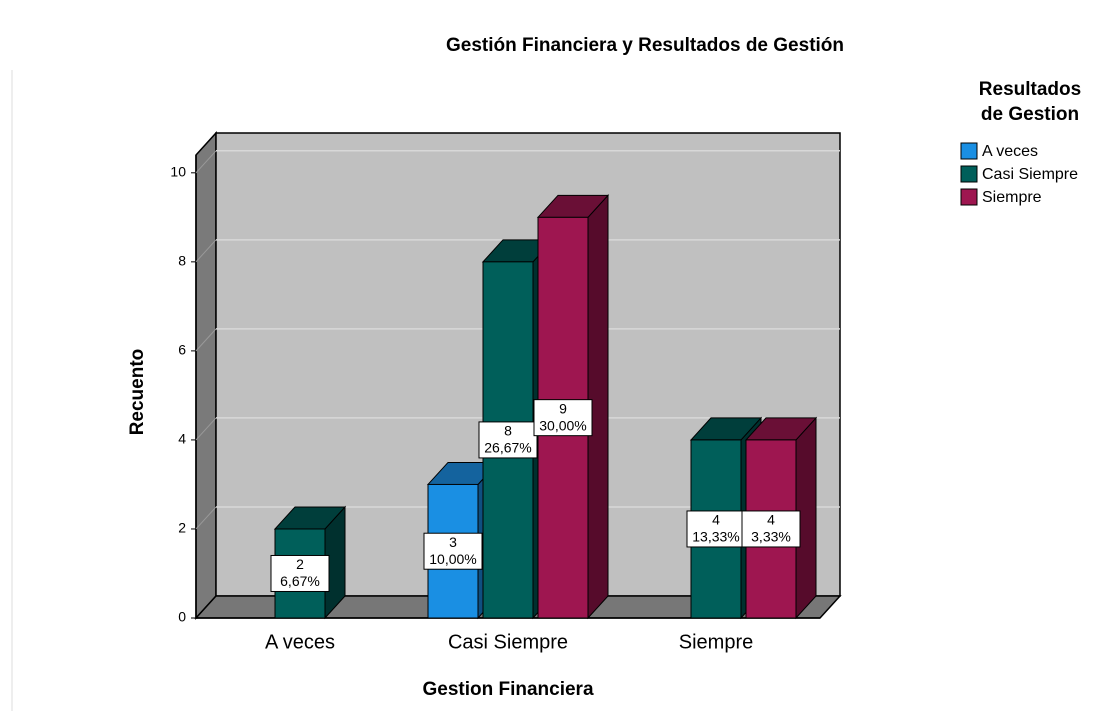 The image size is (1105, 711). I want to click on data-label: 413,33%, so click(716, 529).